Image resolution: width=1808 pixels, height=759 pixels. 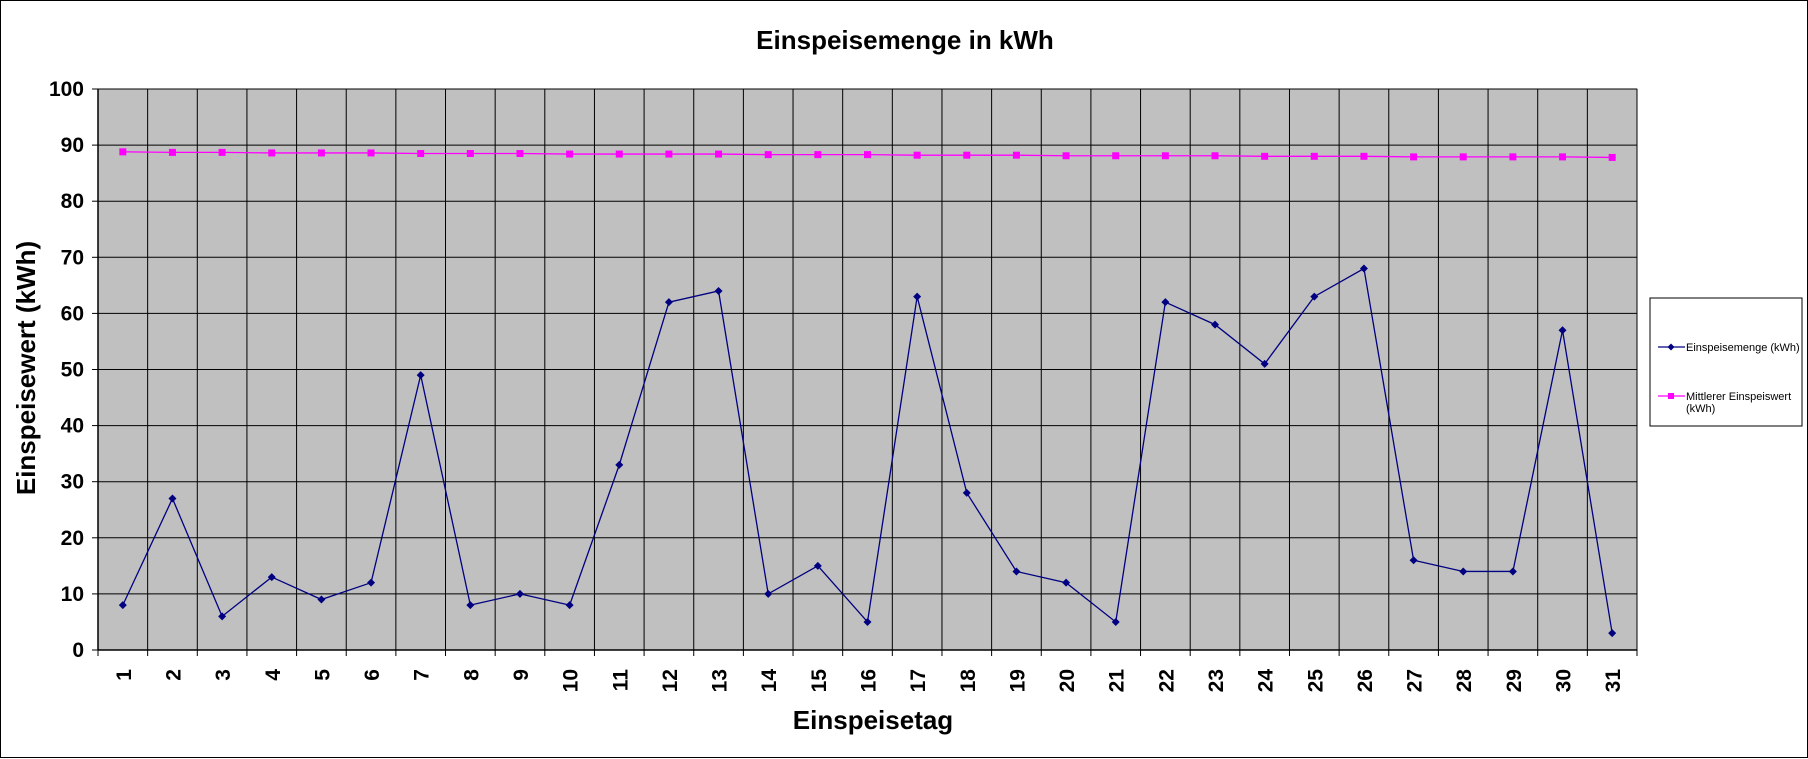 I want to click on x-tick-label: 2, so click(x=173, y=675).